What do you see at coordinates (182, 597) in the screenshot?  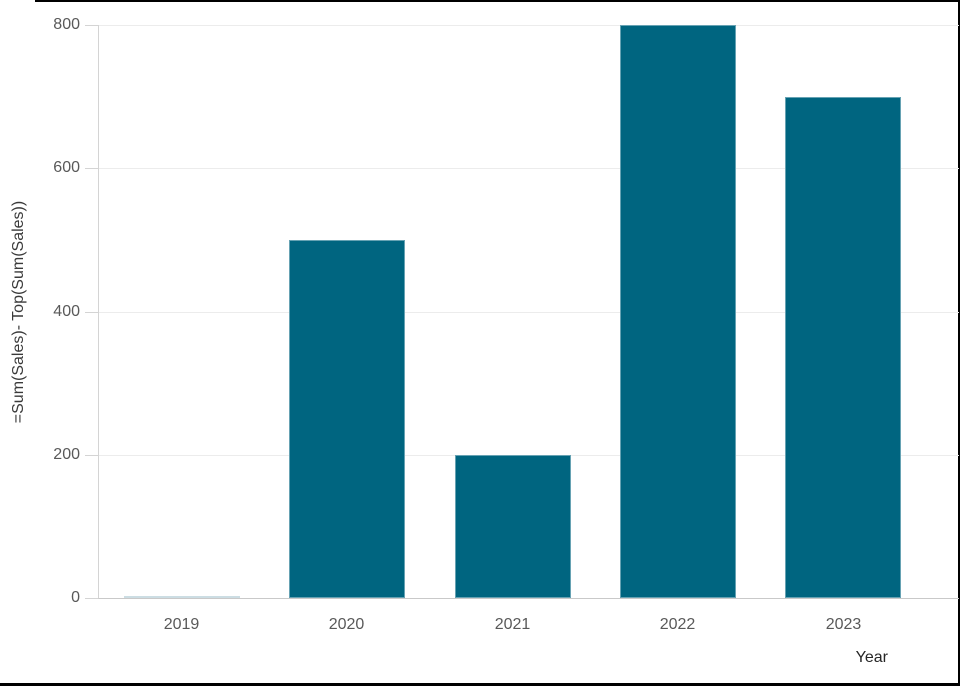 I see `bar-2019` at bounding box center [182, 597].